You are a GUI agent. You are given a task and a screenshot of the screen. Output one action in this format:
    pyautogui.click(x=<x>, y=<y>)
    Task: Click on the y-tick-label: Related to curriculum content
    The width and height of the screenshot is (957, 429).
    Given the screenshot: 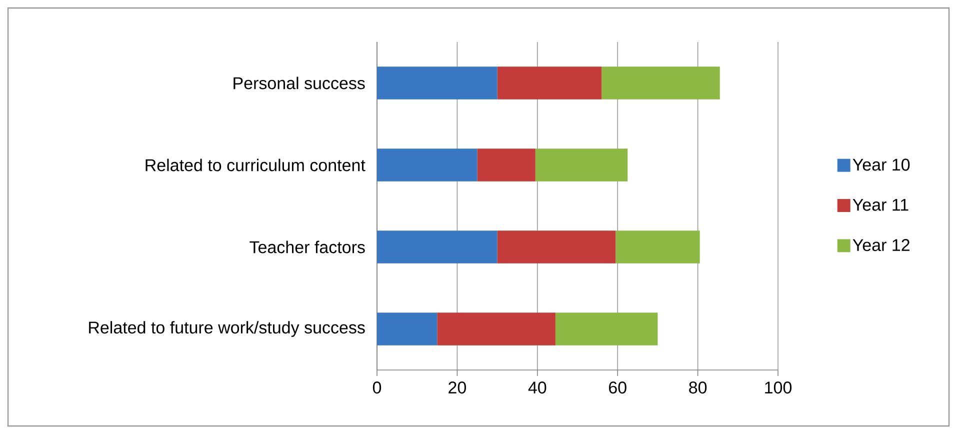 What is the action you would take?
    pyautogui.click(x=256, y=165)
    